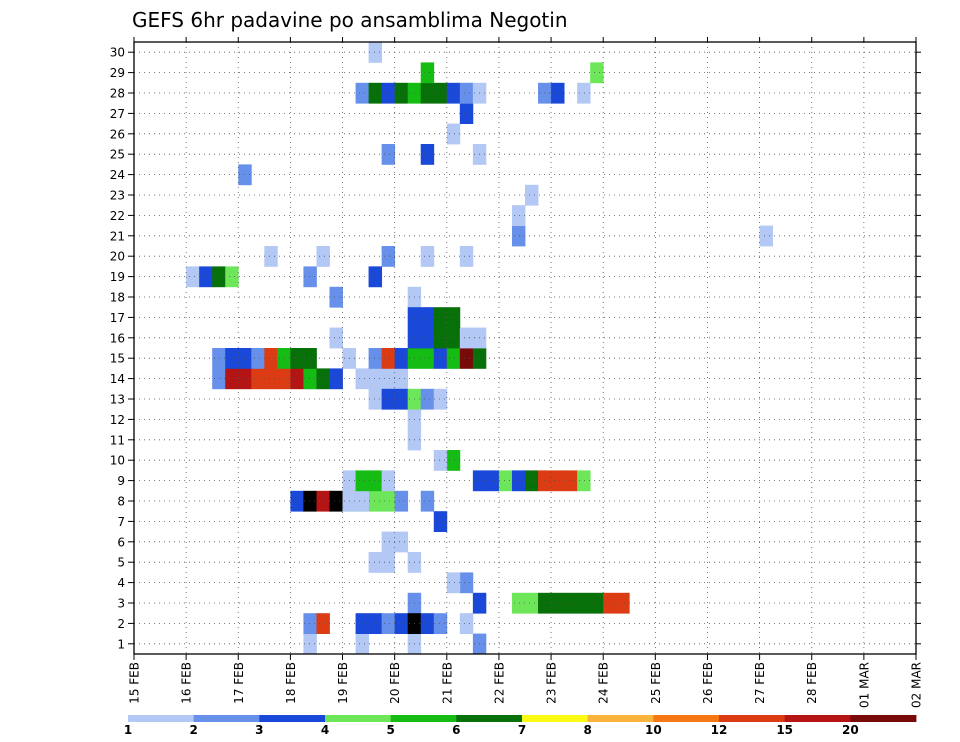  I want to click on x-tick-label: 19 FEB, so click(343, 683).